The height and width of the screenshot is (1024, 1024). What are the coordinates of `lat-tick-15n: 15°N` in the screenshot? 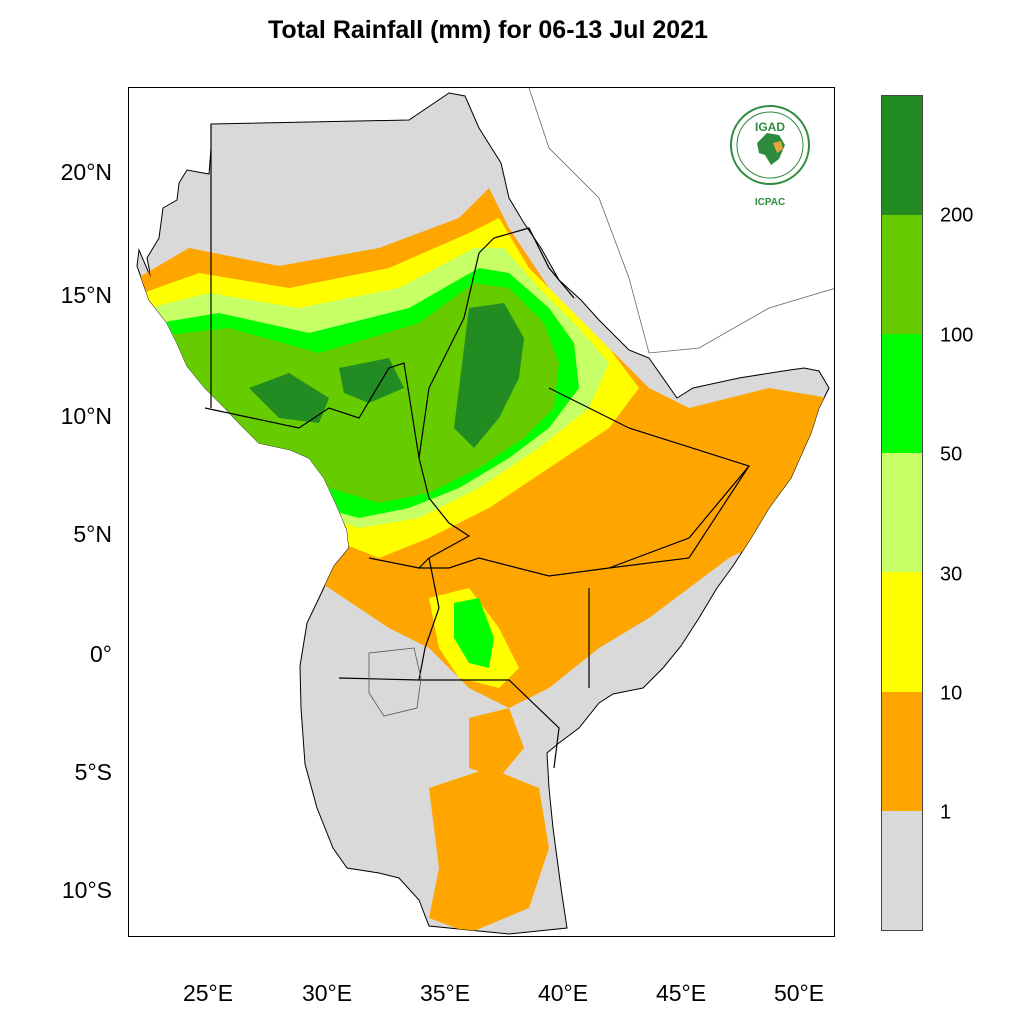 It's located at (86, 295).